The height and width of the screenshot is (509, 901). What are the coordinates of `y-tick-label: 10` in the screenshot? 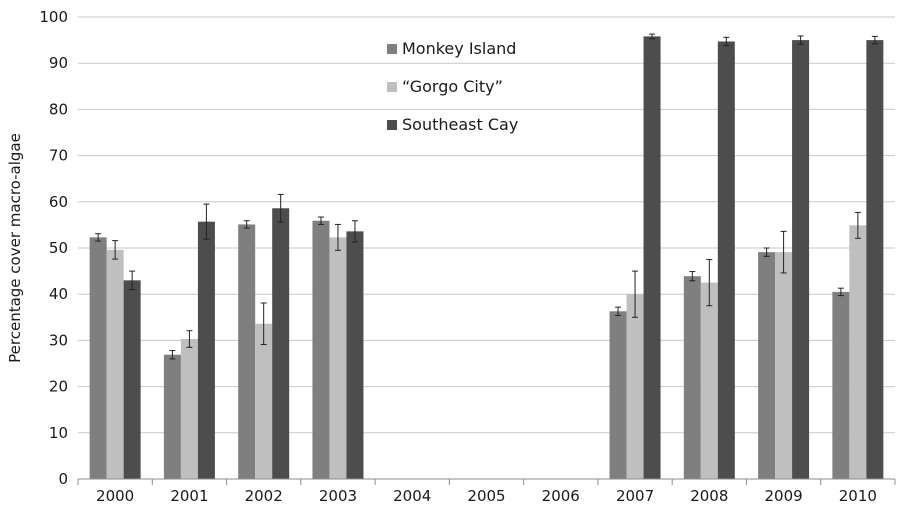 It's located at (58, 433).